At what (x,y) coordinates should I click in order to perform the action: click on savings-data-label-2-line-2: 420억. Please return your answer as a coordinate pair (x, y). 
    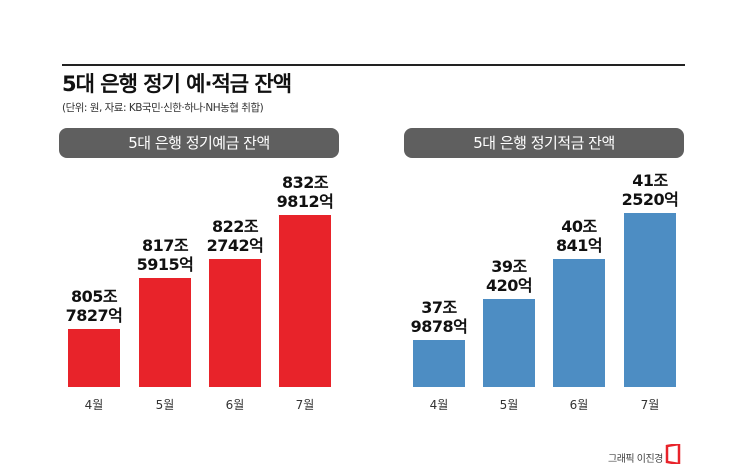
    Looking at the image, I should click on (509, 285).